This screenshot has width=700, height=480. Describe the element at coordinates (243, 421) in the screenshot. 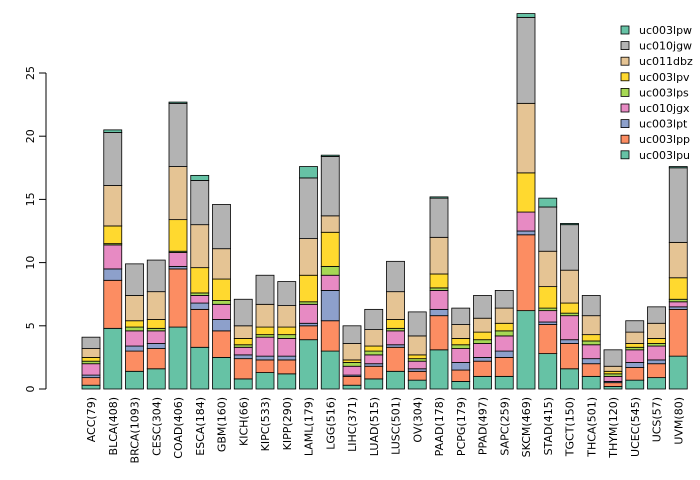

I see `x-tick-label: KICH(66)` at that location.